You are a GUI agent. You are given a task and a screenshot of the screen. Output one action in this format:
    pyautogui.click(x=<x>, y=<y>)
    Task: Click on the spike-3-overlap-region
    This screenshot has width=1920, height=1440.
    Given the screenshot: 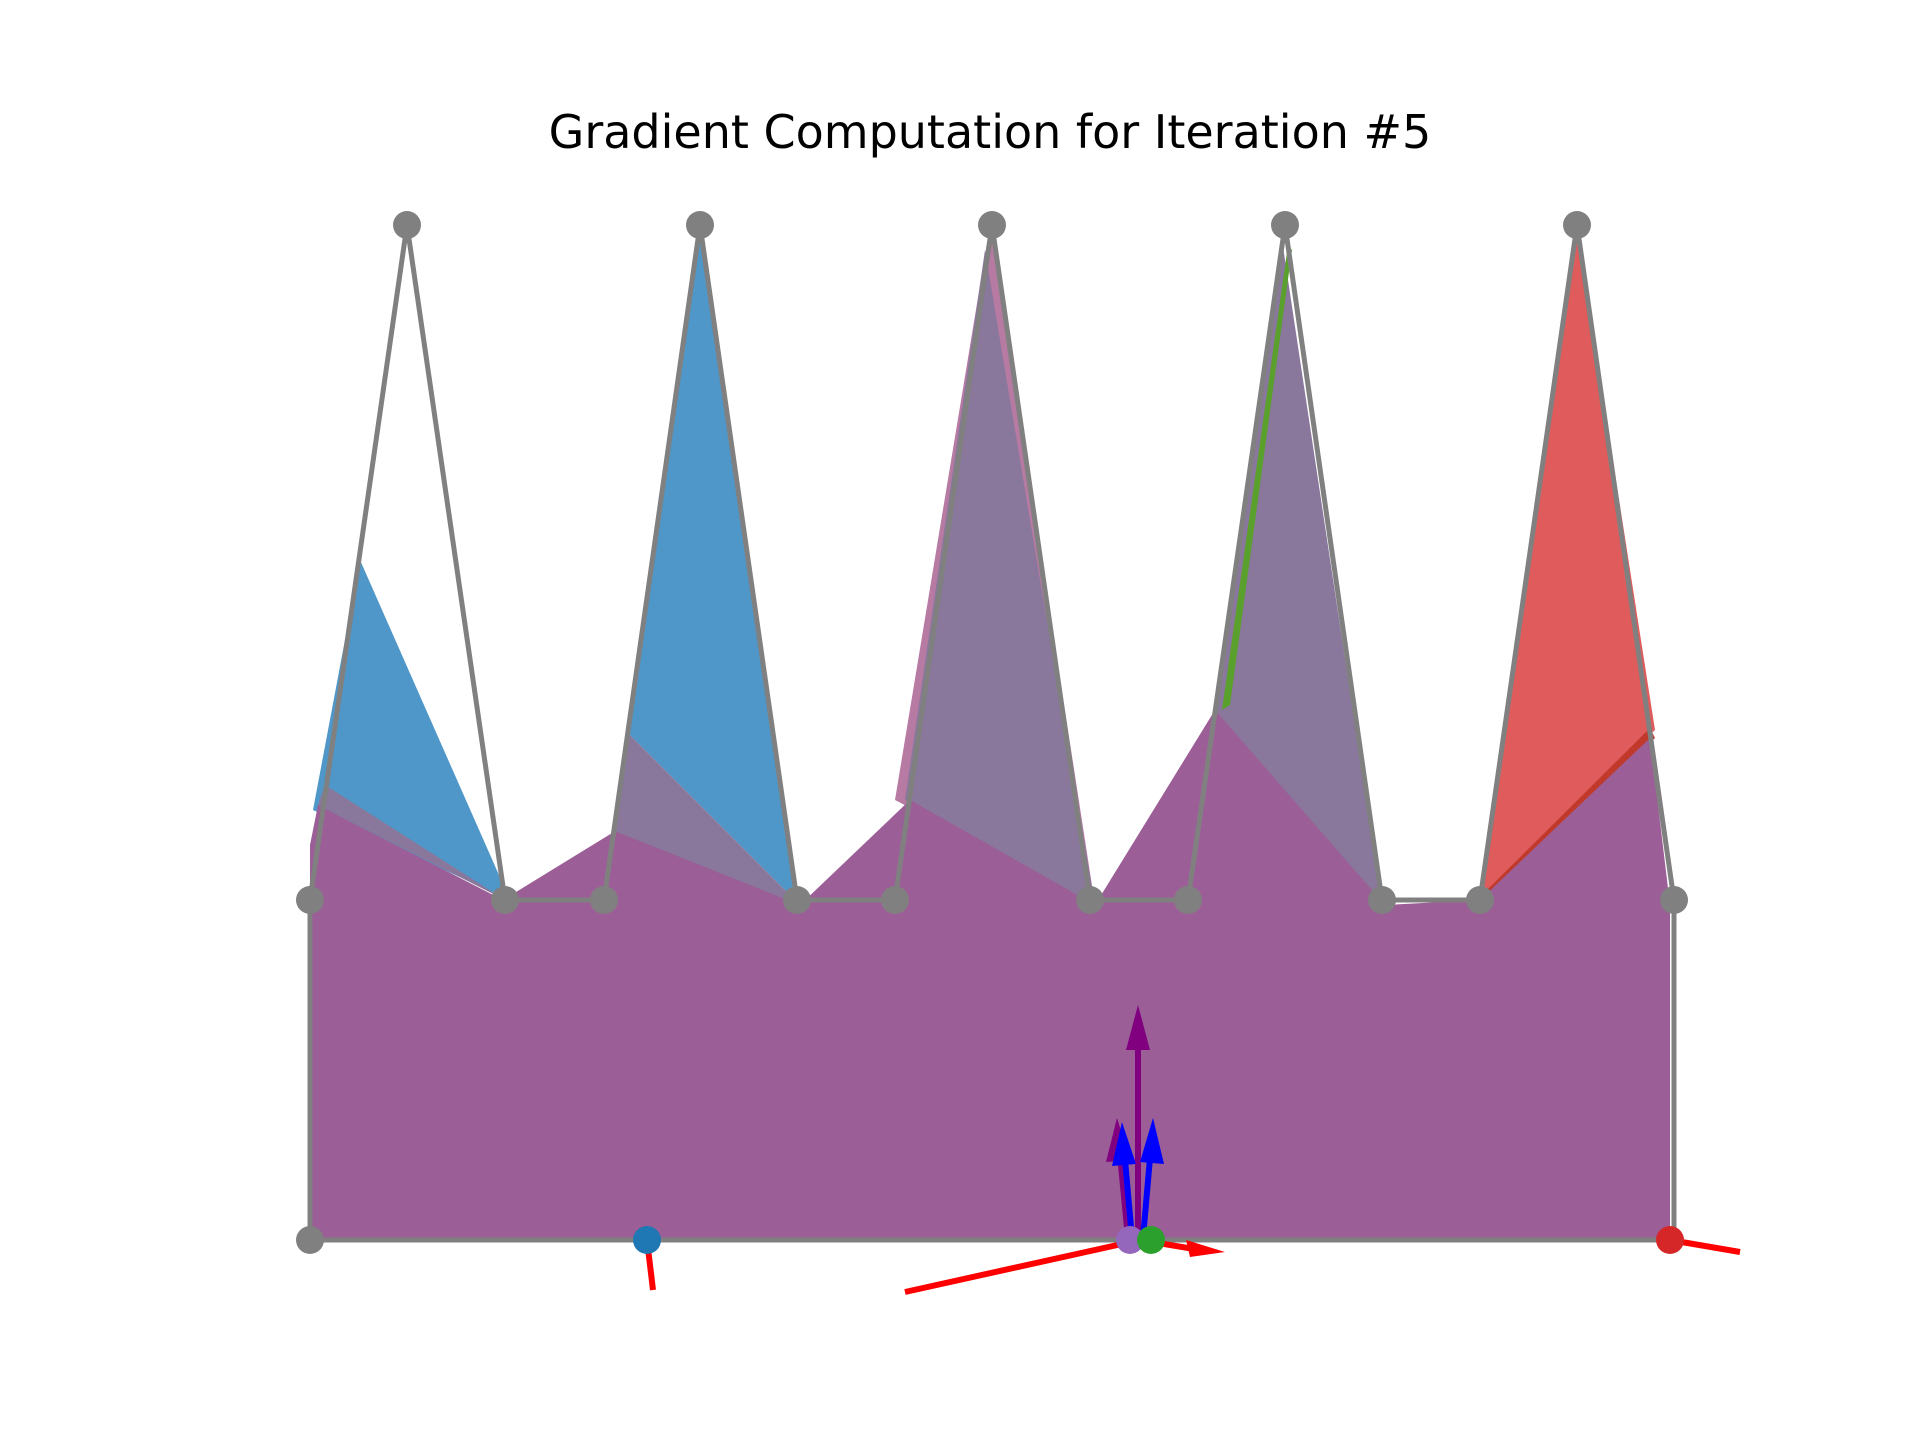 What is the action you would take?
    pyautogui.click(x=1000, y=577)
    